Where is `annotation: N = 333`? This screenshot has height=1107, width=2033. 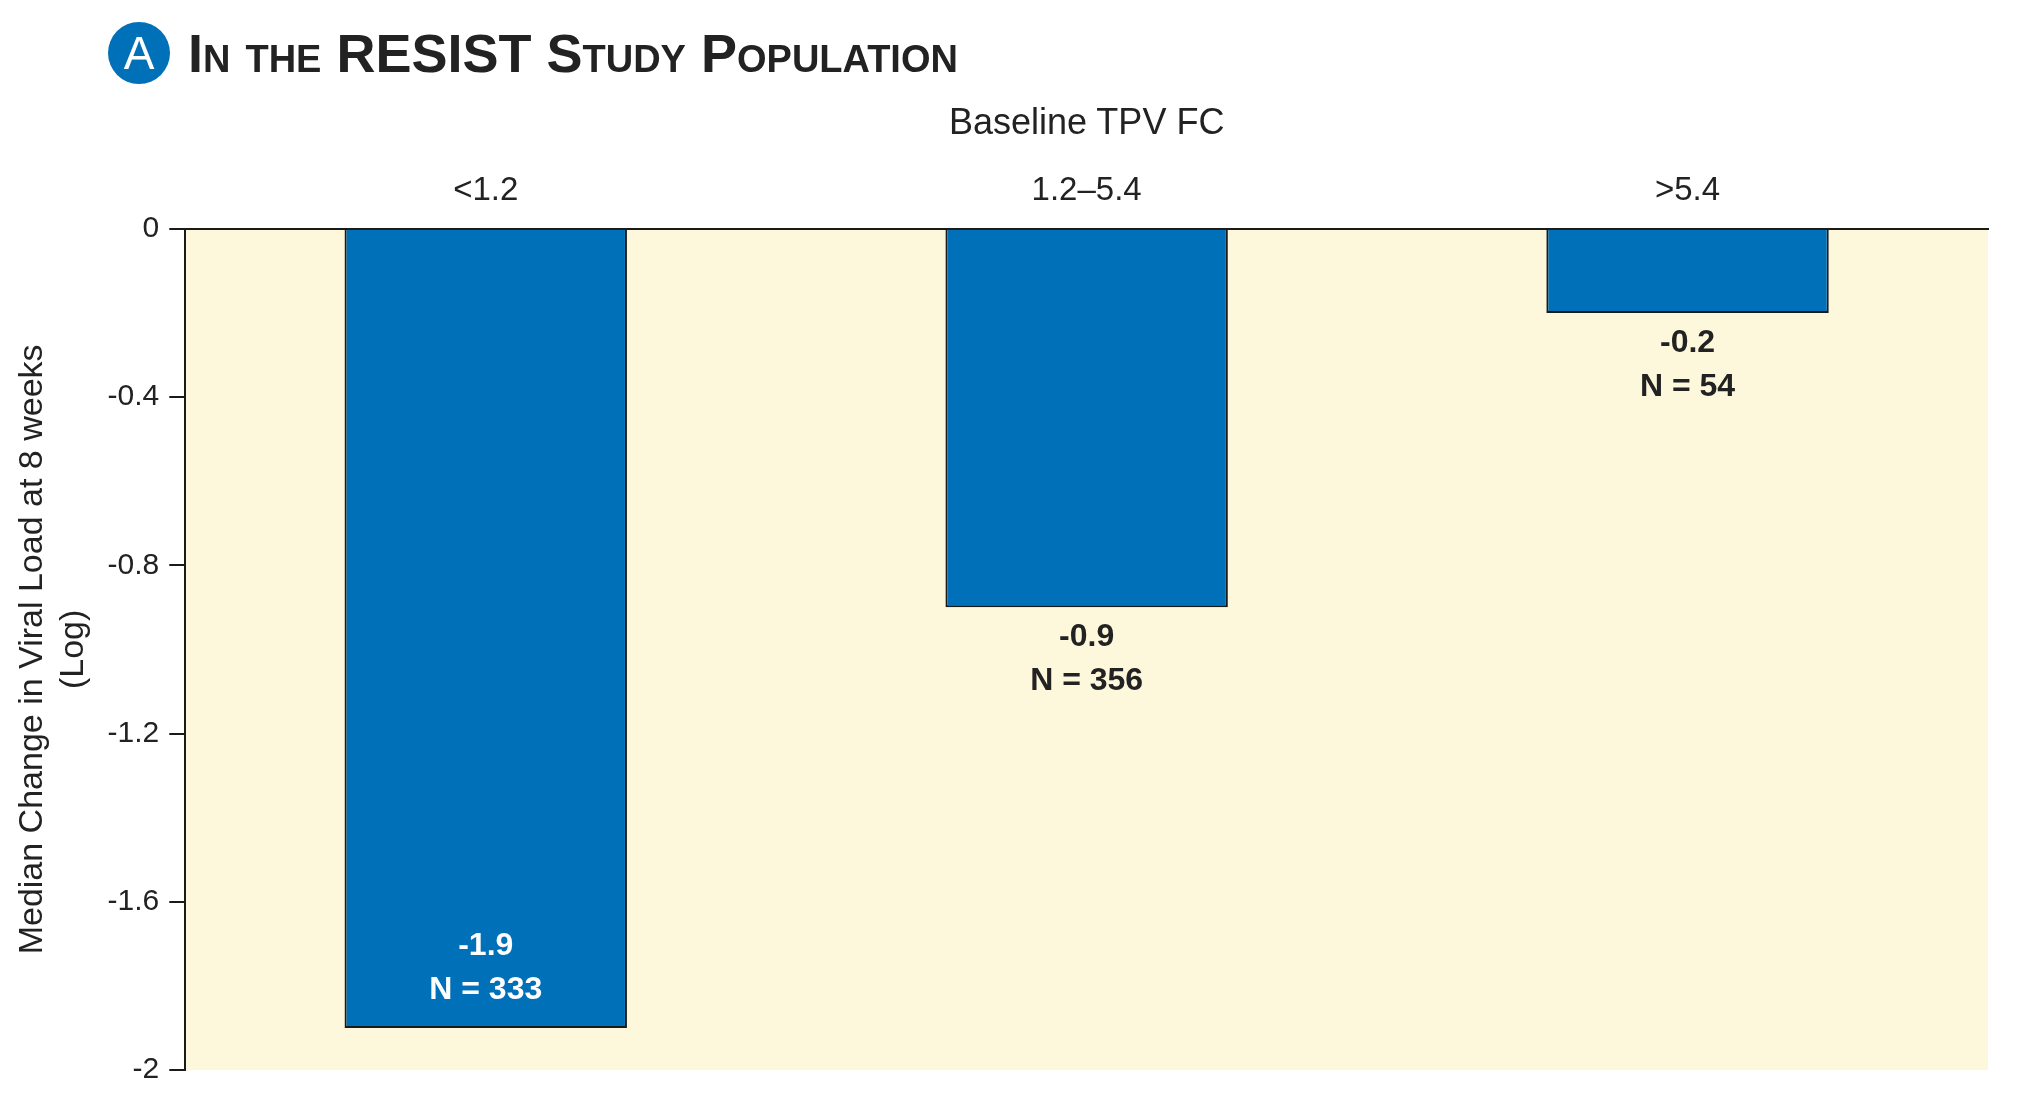
annotation: N = 333 is located at coordinates (486, 987).